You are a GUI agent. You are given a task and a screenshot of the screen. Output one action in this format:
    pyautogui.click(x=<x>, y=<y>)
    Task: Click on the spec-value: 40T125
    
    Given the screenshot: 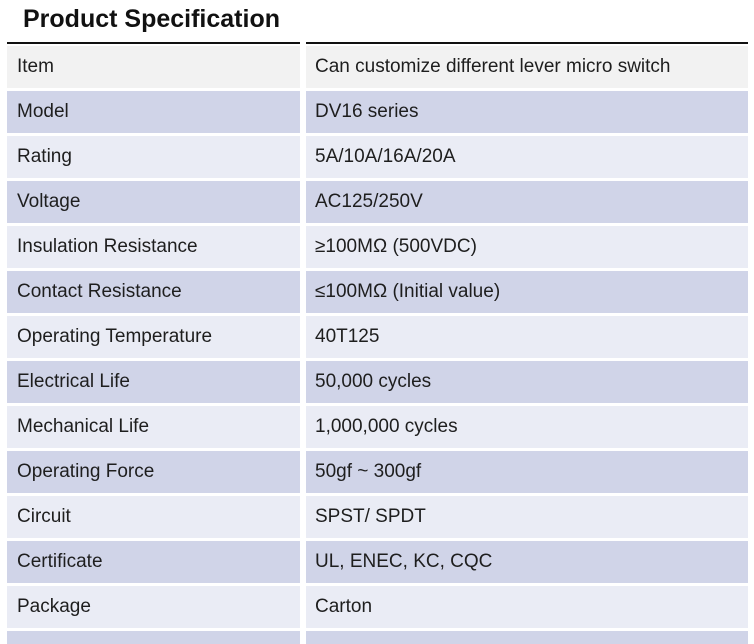 What is the action you would take?
    pyautogui.click(x=527, y=337)
    